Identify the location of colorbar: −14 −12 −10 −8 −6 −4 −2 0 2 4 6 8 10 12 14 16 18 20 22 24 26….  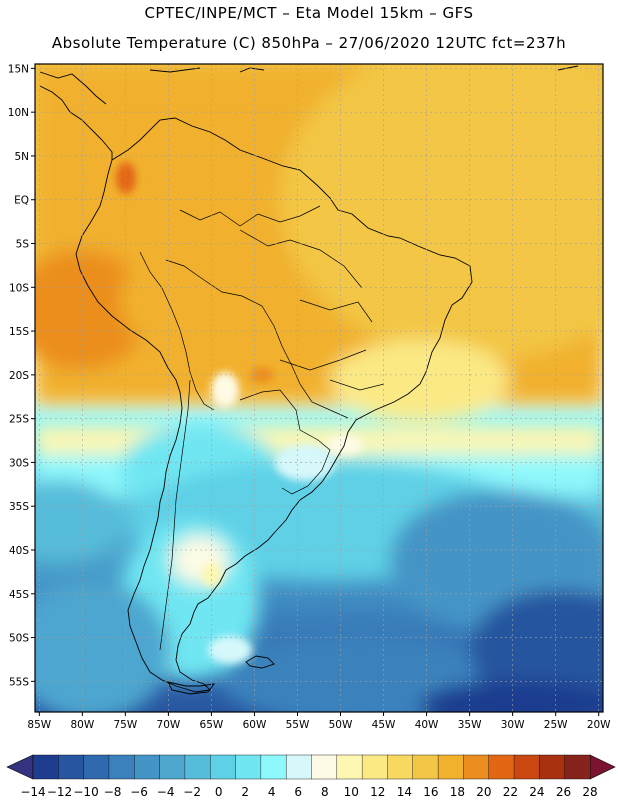
(311, 776).